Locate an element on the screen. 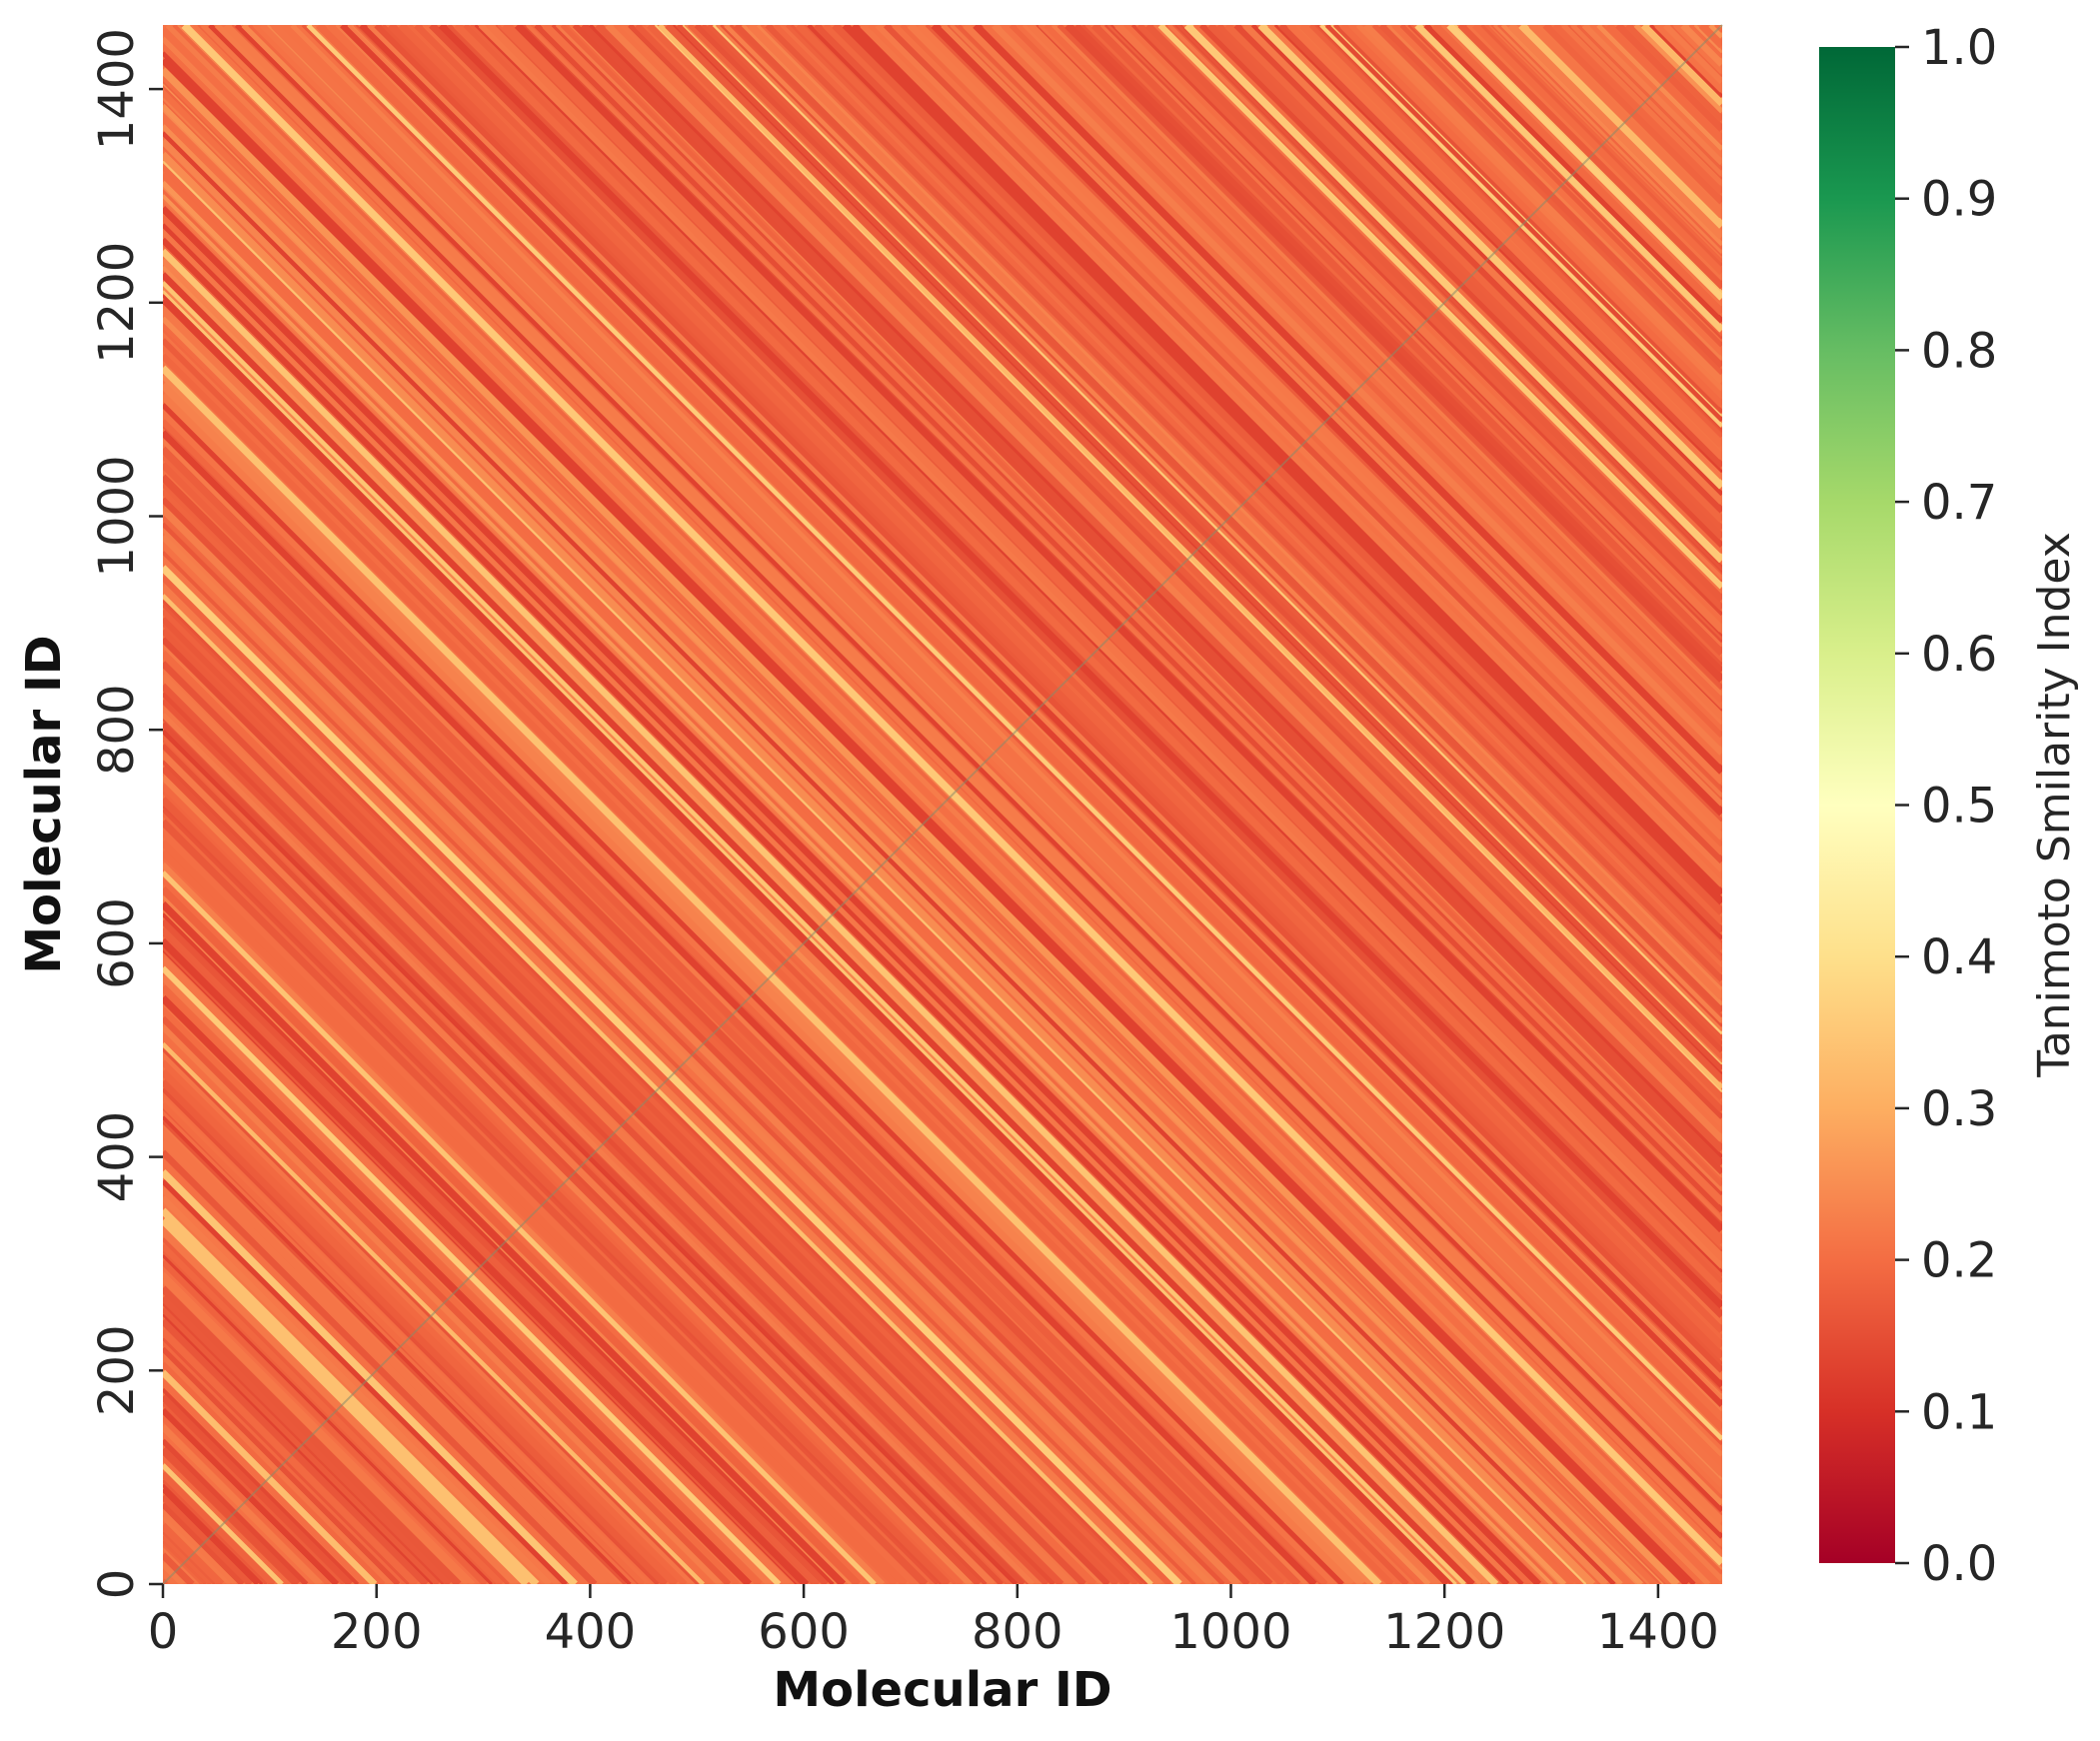 This screenshot has height=1741, width=2100. x-axis: 0 200 400 600 800 1000 1200 1400 is located at coordinates (933, 1622).